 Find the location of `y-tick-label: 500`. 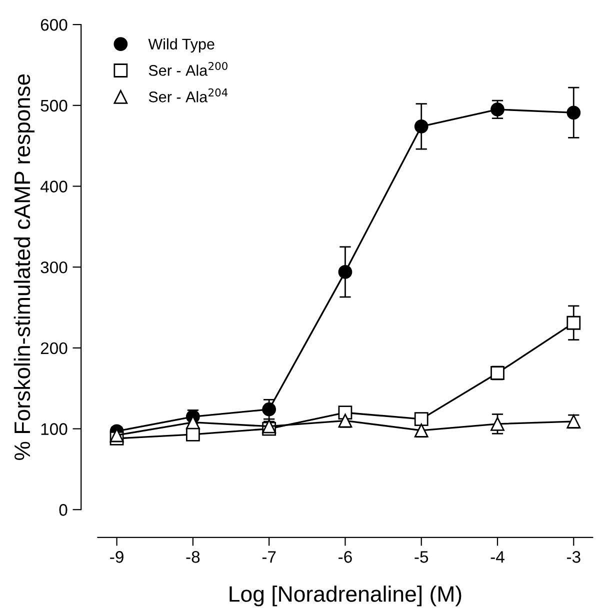

y-tick-label: 500 is located at coordinates (54, 106).